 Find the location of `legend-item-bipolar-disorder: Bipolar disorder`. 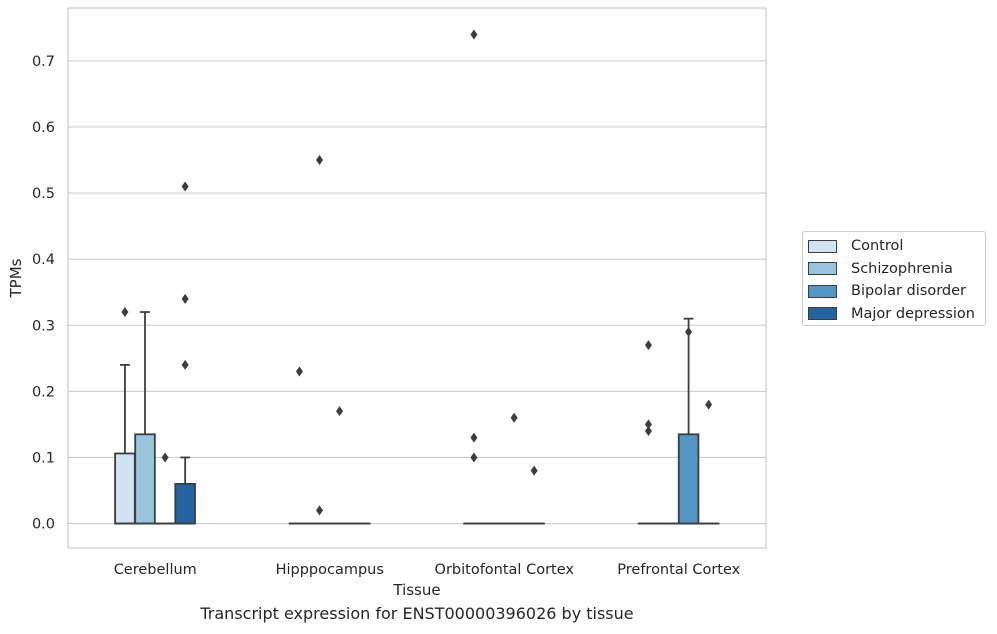

legend-item-bipolar-disorder: Bipolar disorder is located at coordinates (896, 291).